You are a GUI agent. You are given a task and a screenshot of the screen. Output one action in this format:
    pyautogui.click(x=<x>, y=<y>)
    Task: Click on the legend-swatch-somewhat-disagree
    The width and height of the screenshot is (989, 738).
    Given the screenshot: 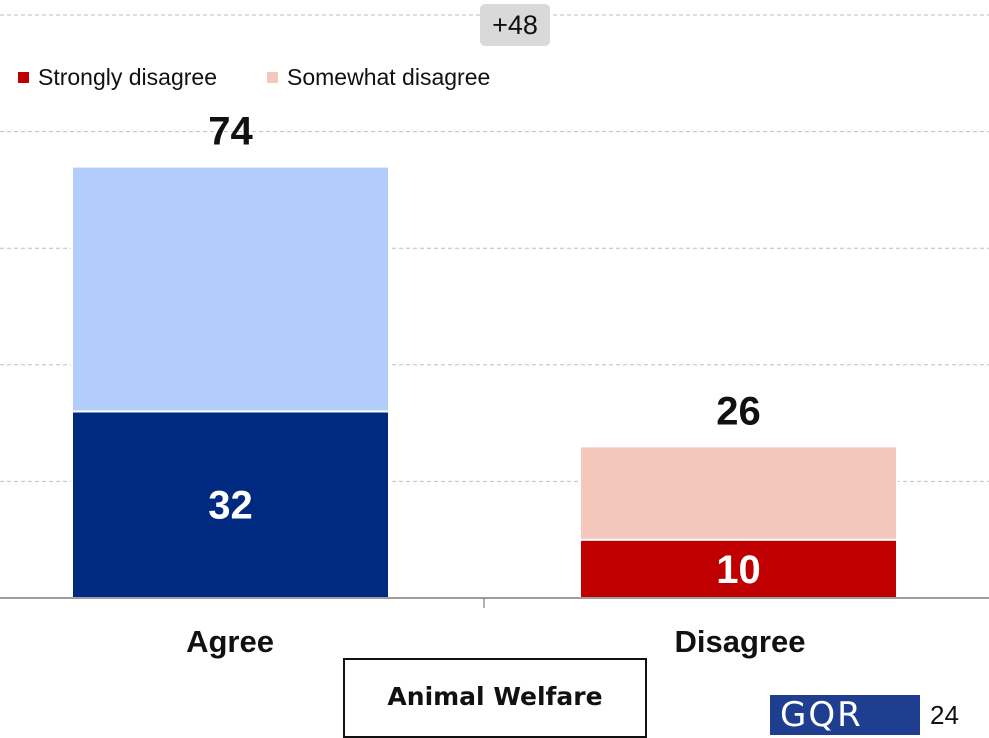 What is the action you would take?
    pyautogui.click(x=272, y=77)
    